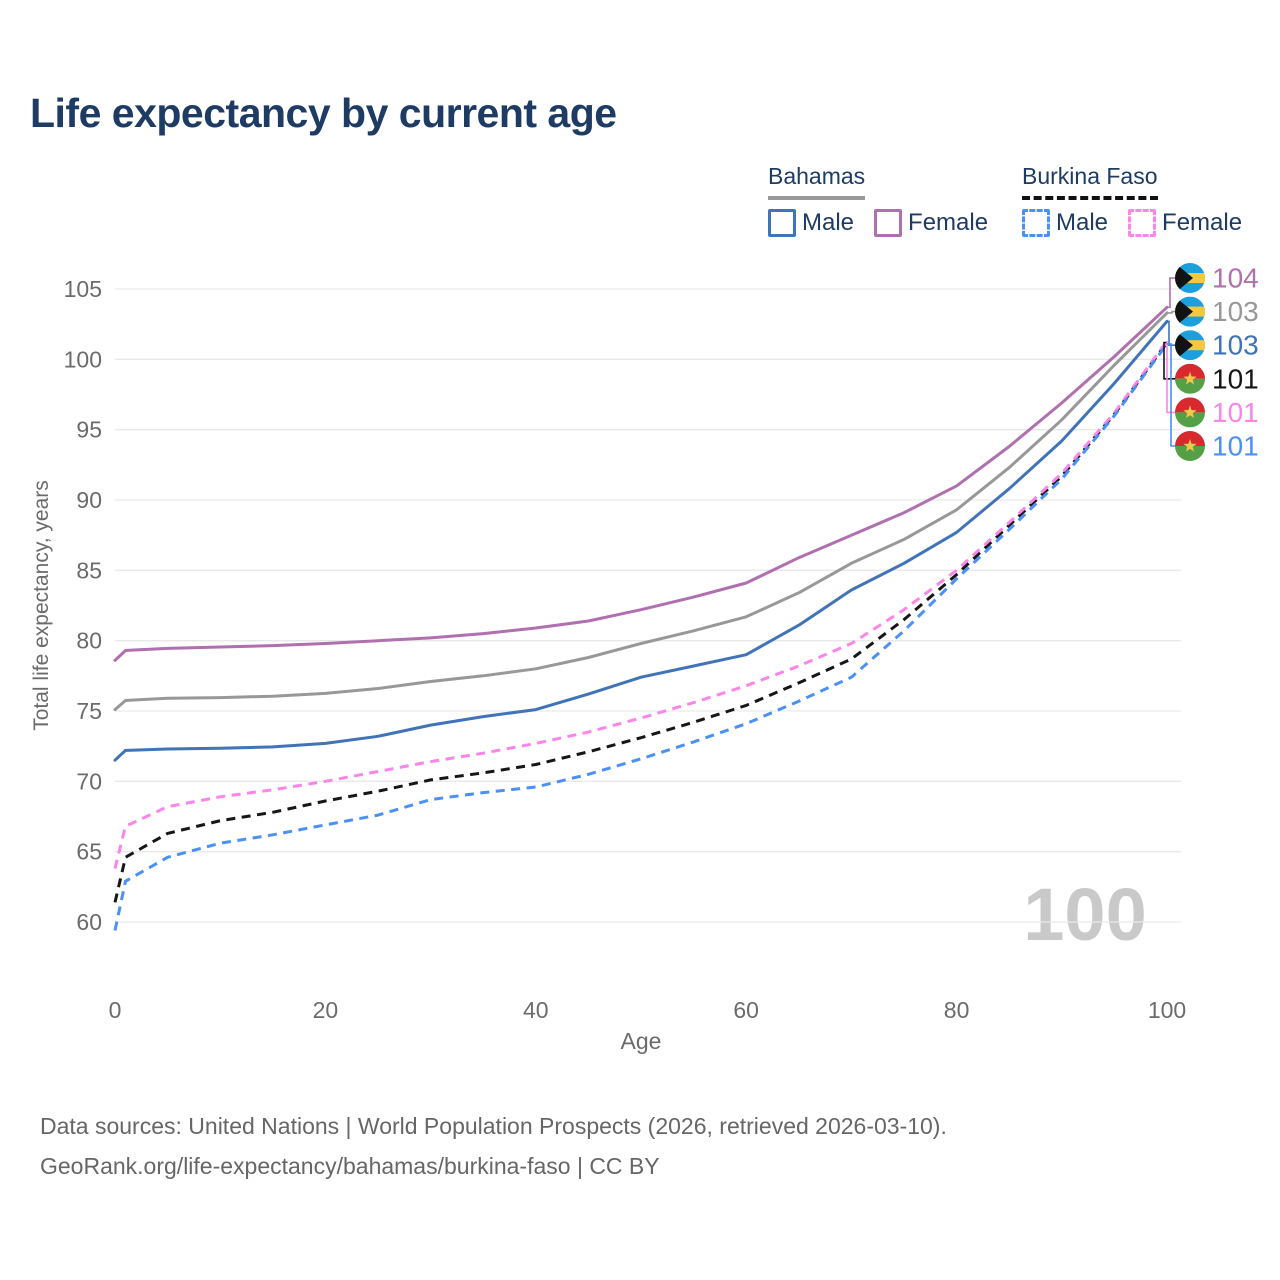 The image size is (1280, 1280). I want to click on legend-swatch-bahamas-male, so click(782, 223).